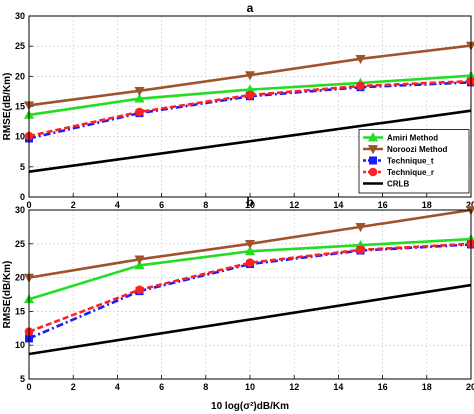 The image size is (474, 414). I want to click on panel-title: b, so click(249, 202).